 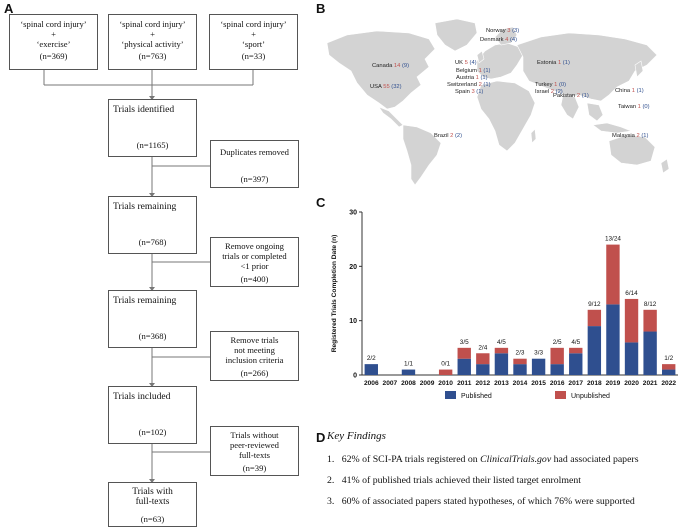 What do you see at coordinates (501, 364) in the screenshot?
I see `bar-segment-published-2013` at bounding box center [501, 364].